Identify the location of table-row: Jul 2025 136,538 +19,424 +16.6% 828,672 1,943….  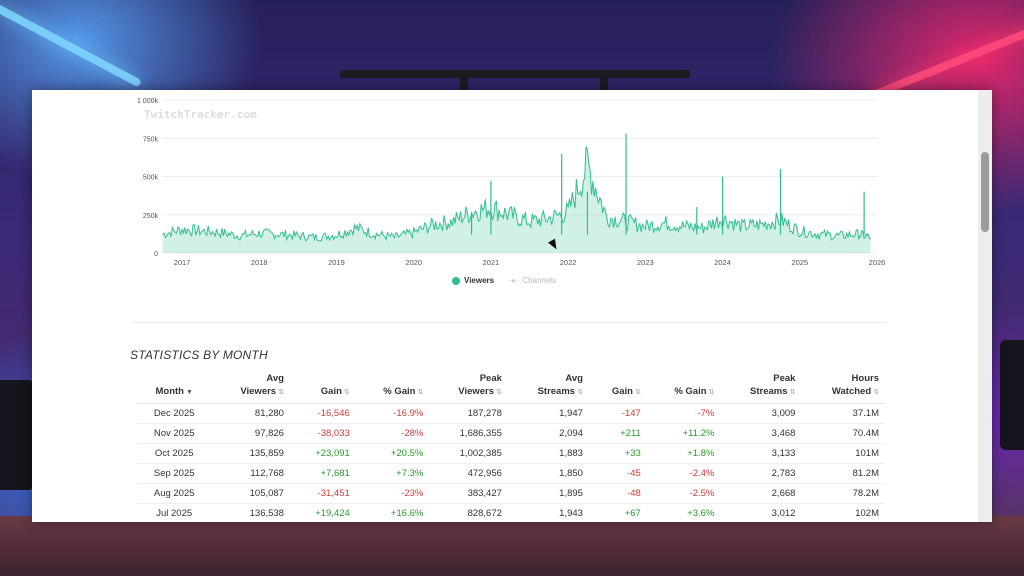
(511, 512).